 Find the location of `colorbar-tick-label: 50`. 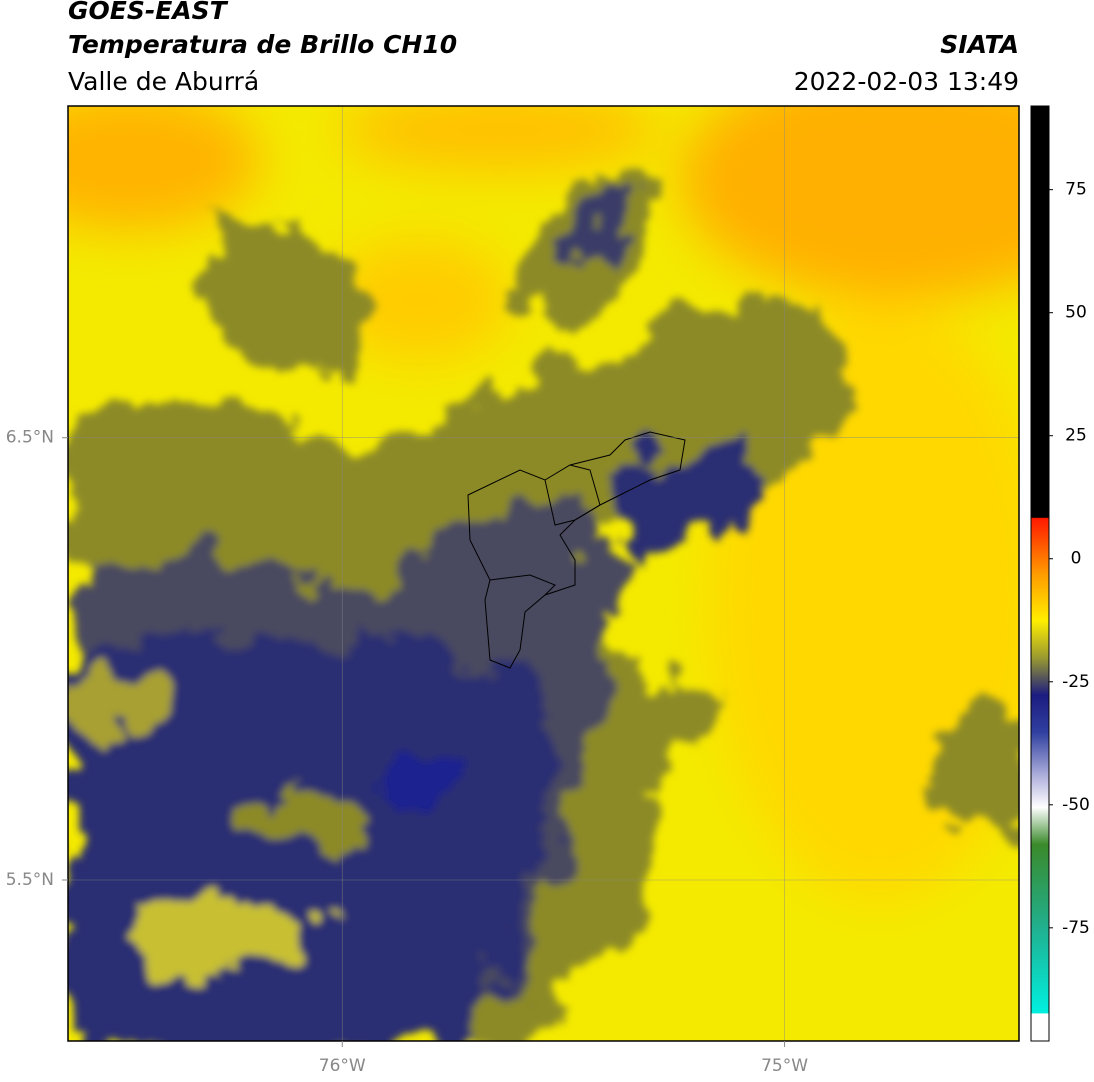

colorbar-tick-label: 50 is located at coordinates (1076, 313).